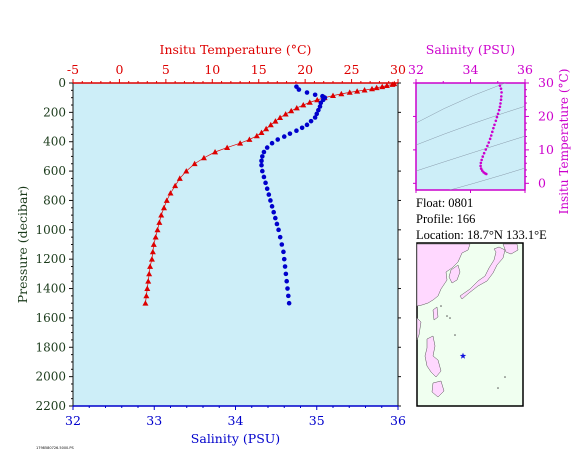 This screenshot has width=587, height=472. I want to click on pressure-tick-label: 2000, so click(50, 377).